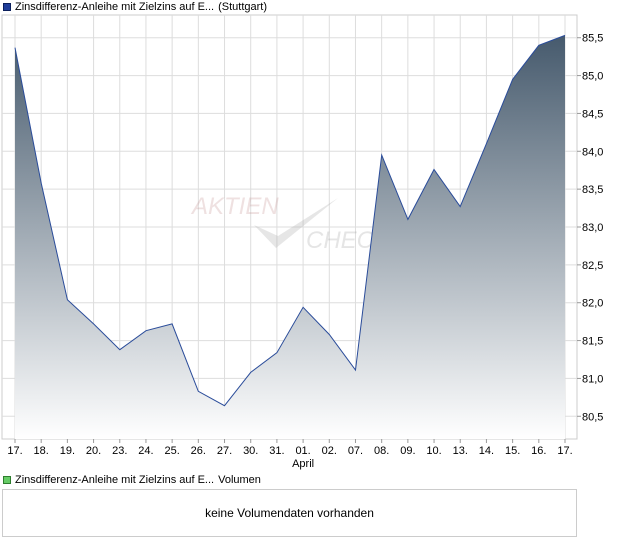 The image size is (620, 546). Describe the element at coordinates (198, 451) in the screenshot. I see `x-tick-label: 26.` at that location.